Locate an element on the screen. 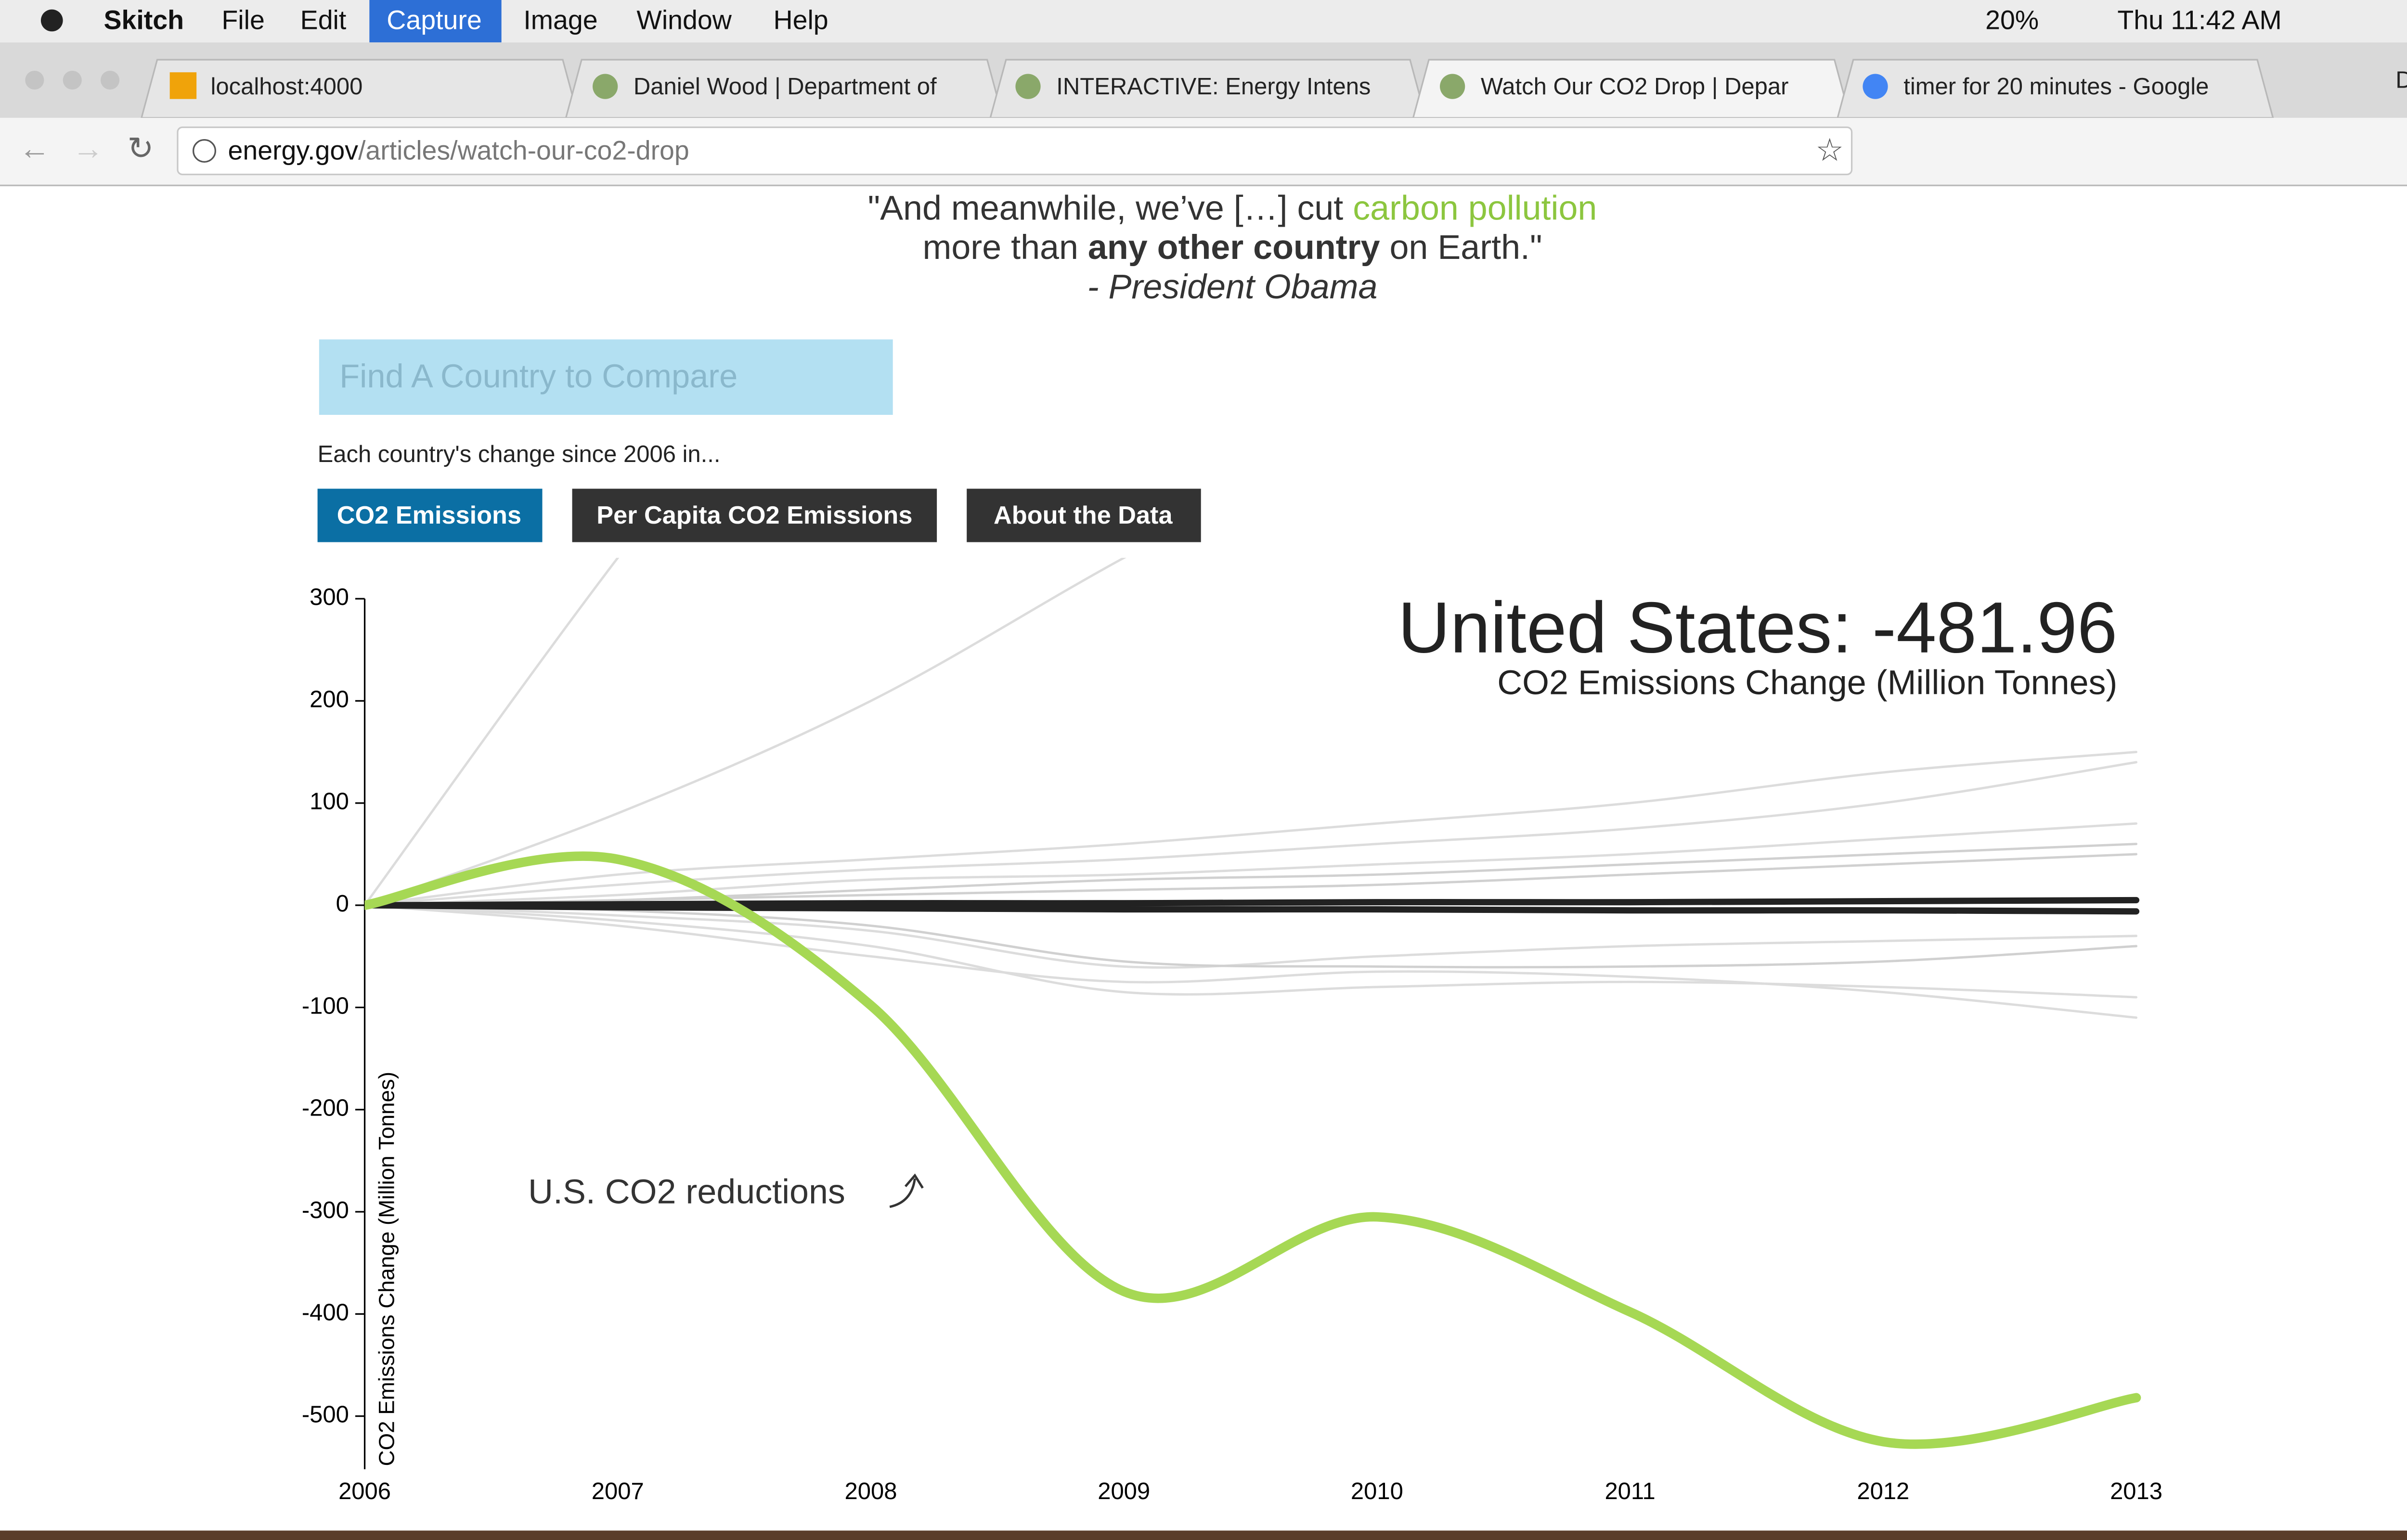  search-box is located at coordinates (606, 377).